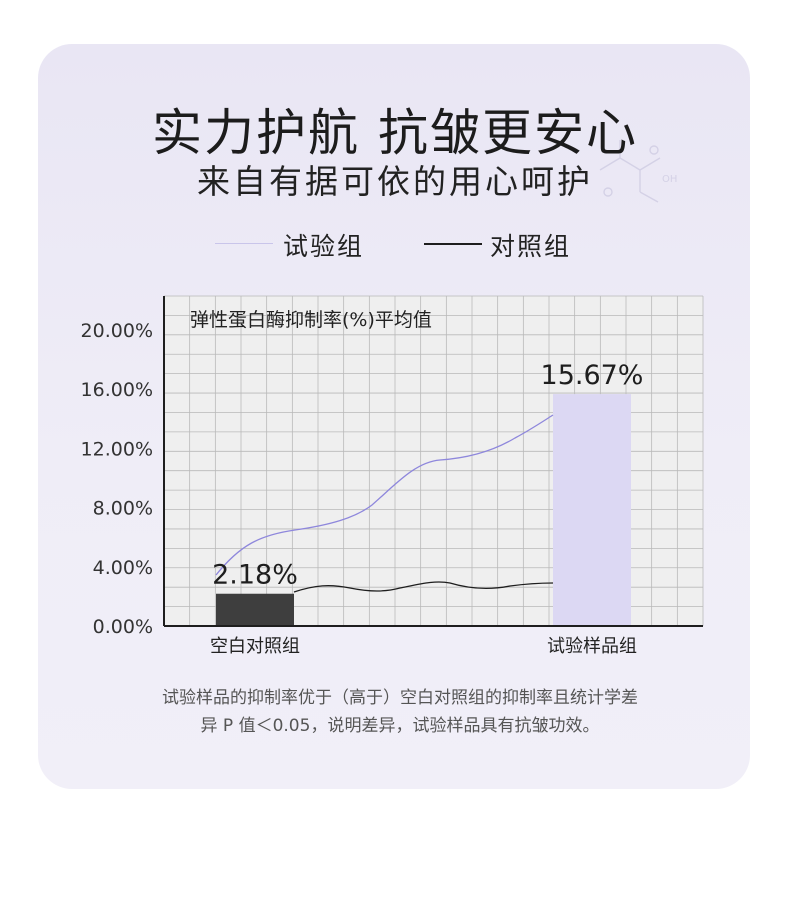  Describe the element at coordinates (117, 390) in the screenshot. I see `y-tick-label: 16.00%` at that location.